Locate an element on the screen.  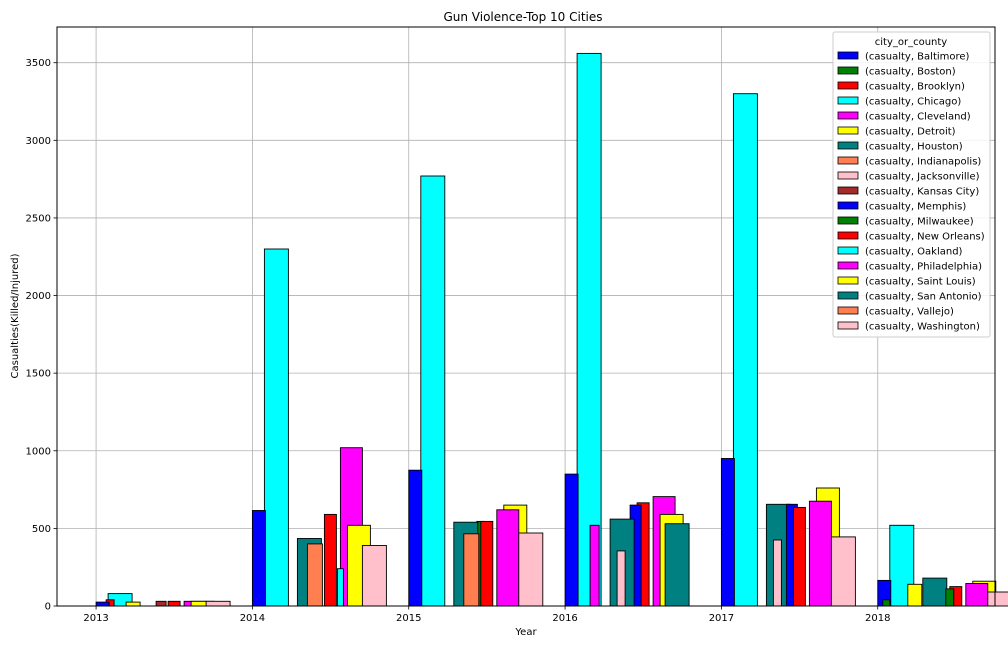
bar-casualty-milwaukee-2018 is located at coordinates (950, 597).